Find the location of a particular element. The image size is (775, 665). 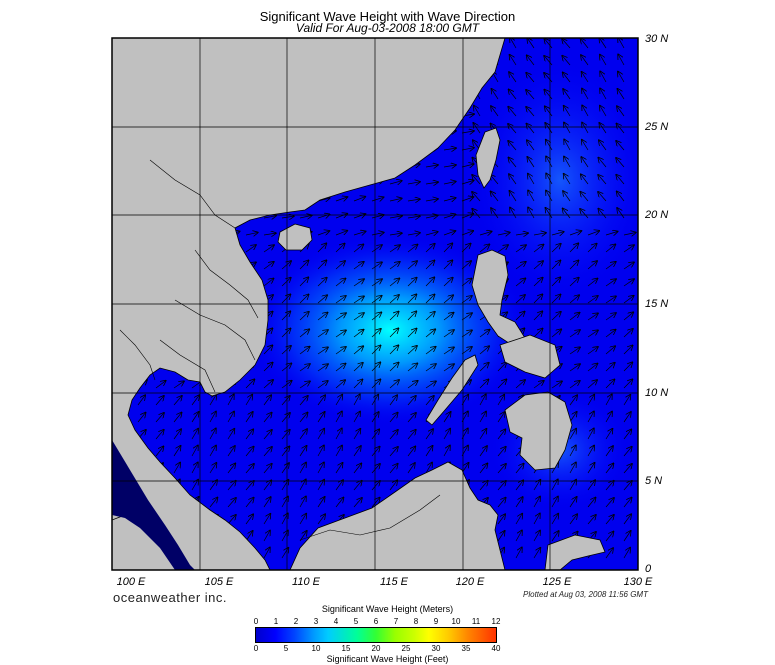

colorbar-meter-tick: 2 is located at coordinates (296, 621).